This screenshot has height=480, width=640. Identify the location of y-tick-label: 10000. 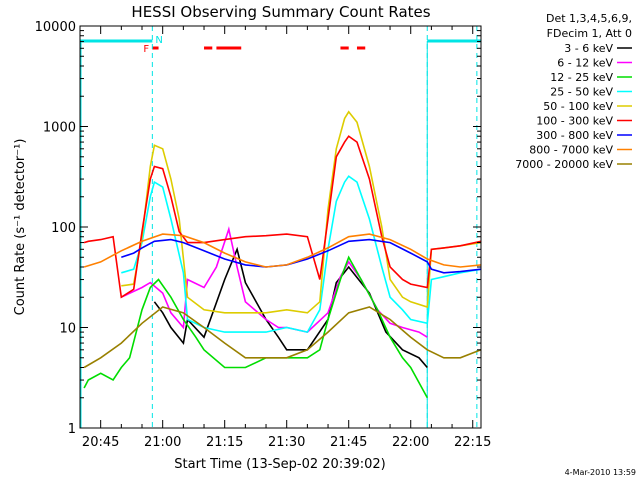
(55, 27).